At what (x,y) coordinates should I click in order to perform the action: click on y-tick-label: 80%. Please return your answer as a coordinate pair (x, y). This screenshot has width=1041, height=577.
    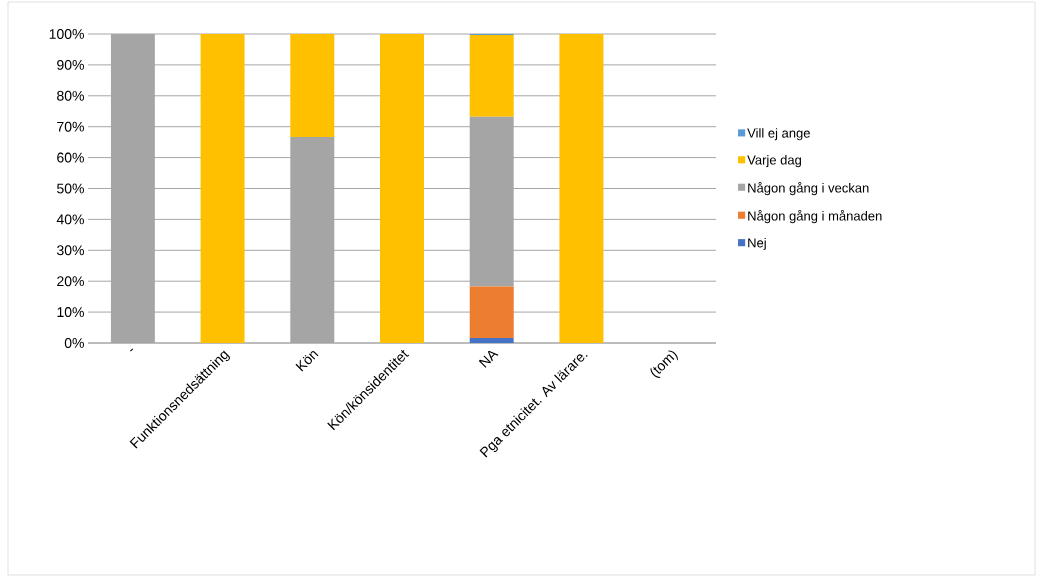
    Looking at the image, I should click on (70, 95).